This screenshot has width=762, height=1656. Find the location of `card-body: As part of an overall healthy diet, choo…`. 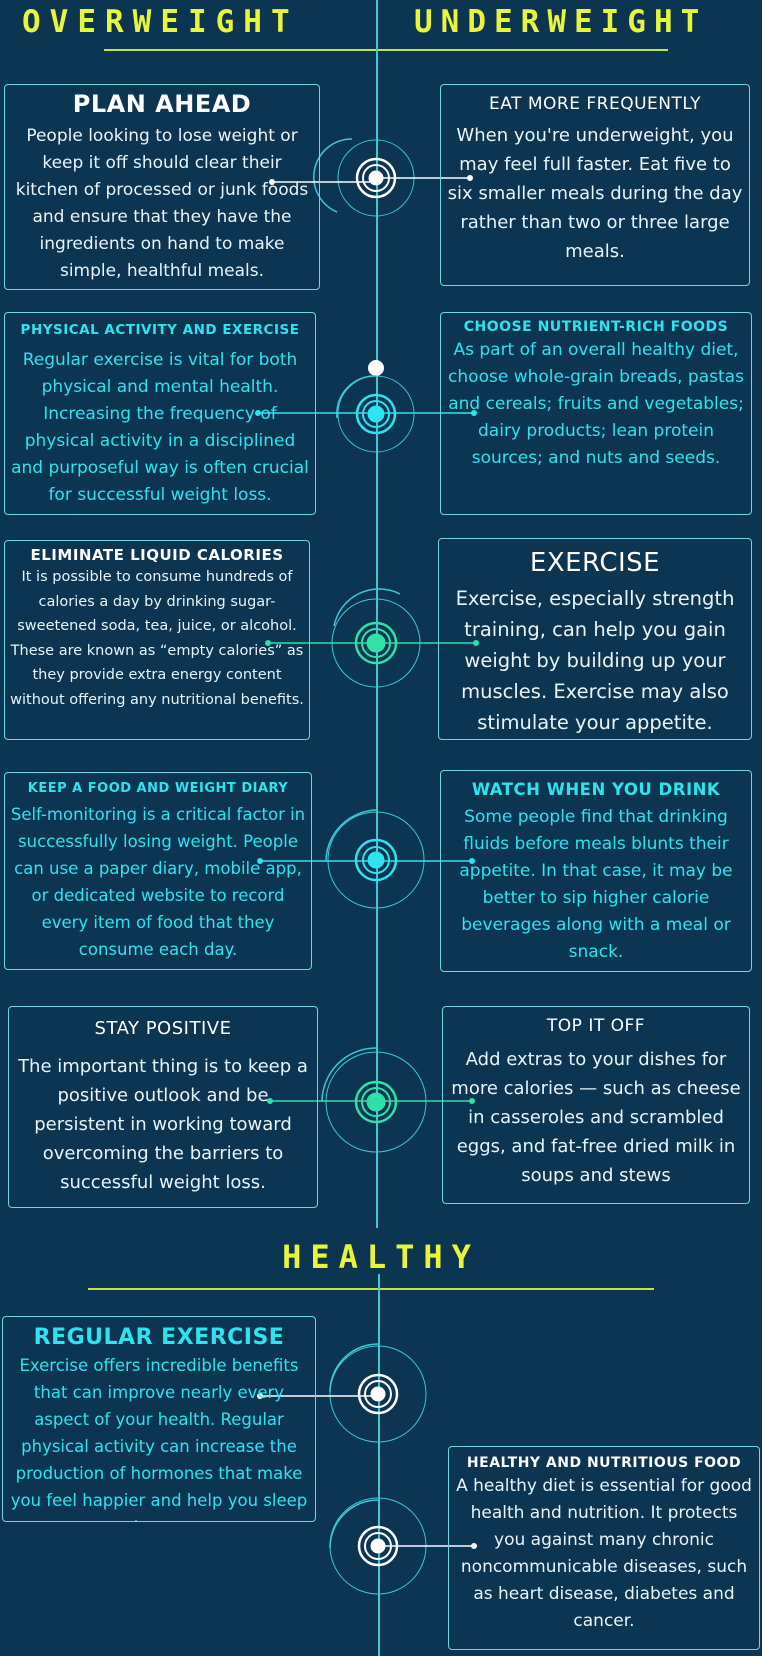

card-body: As part of an overall healthy diet, choo… is located at coordinates (596, 404).